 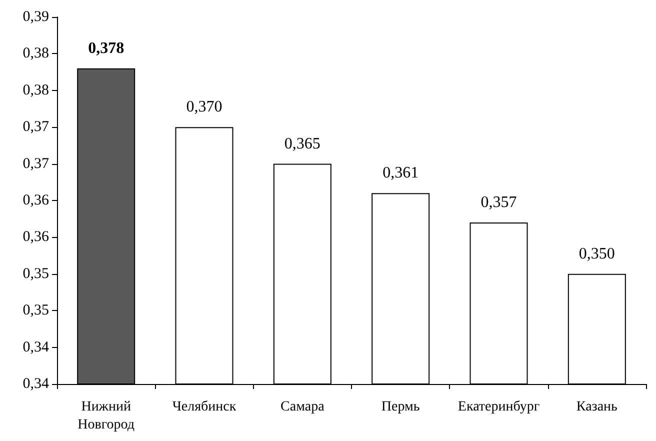 I want to click on y-tick-label: 0,39, so click(x=35, y=17).